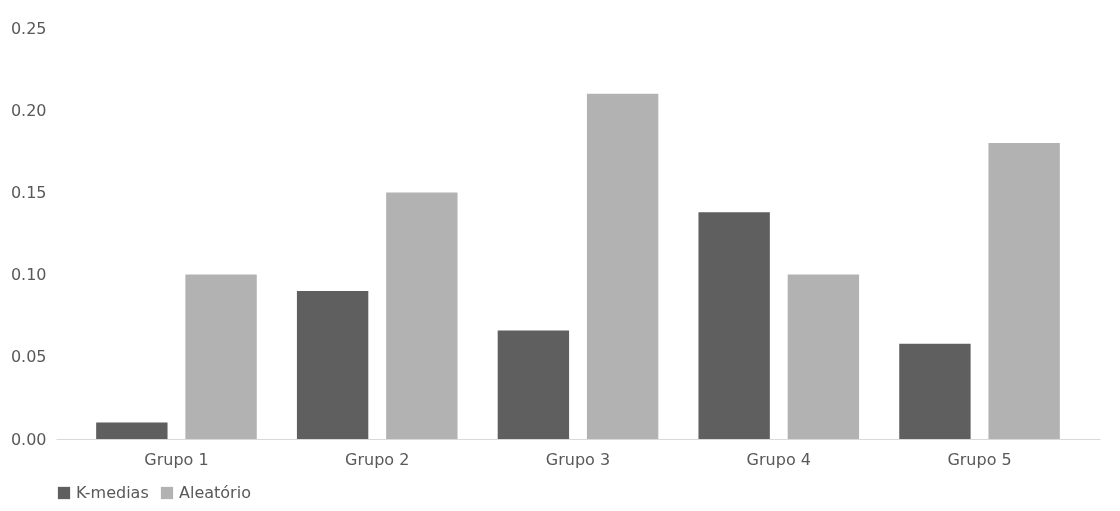 Image resolution: width=1120 pixels, height=511 pixels. I want to click on y-tick-label: 0.00, so click(28, 439).